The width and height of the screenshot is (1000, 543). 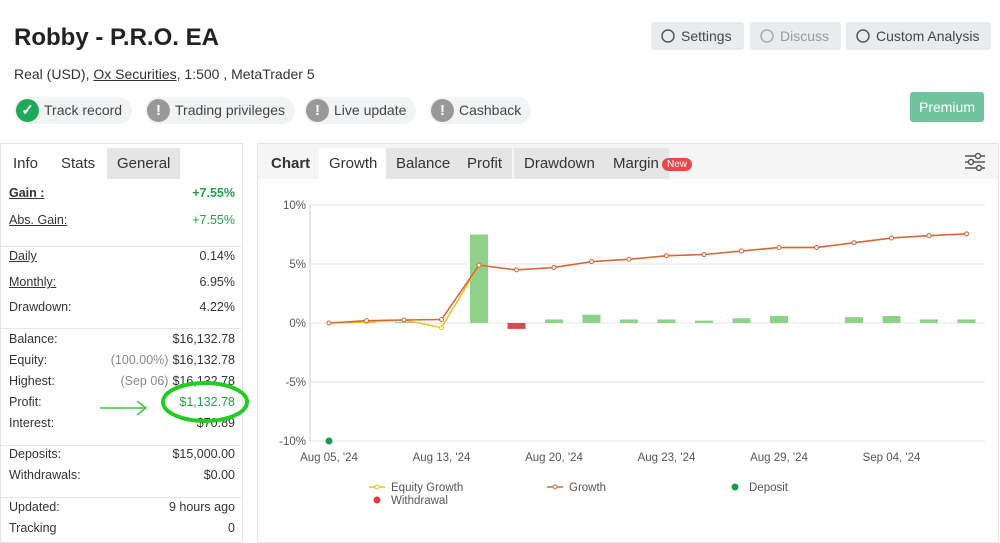 What do you see at coordinates (427, 488) in the screenshot?
I see `legend-label: Equity Growth` at bounding box center [427, 488].